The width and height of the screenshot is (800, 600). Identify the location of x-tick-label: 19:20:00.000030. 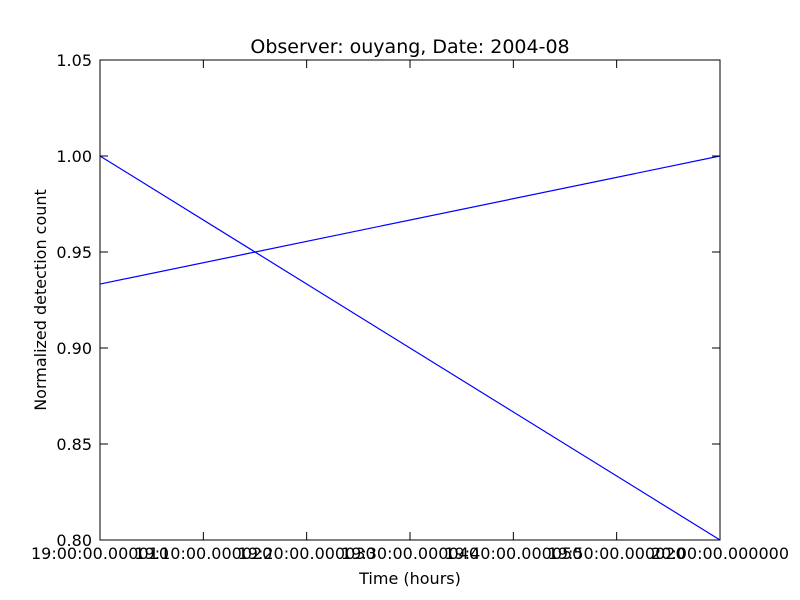
(307, 553).